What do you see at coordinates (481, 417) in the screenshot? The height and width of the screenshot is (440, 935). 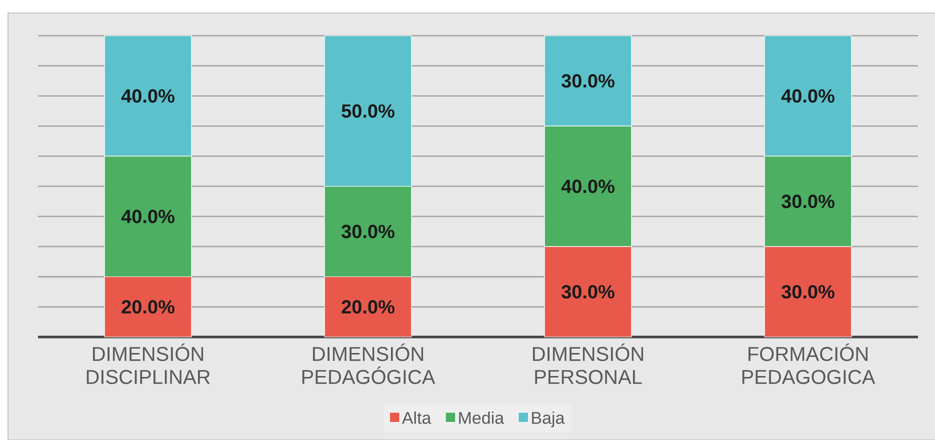 I see `legend-label: Media` at bounding box center [481, 417].